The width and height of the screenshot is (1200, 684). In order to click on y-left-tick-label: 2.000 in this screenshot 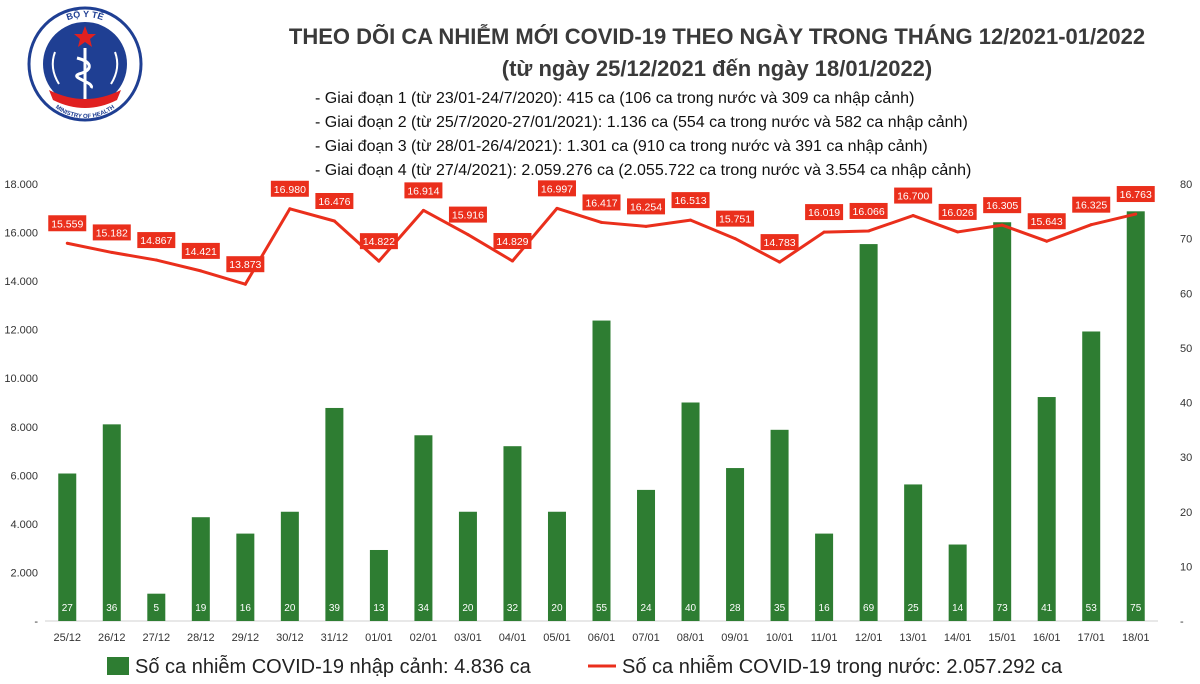, I will do `click(24, 573)`.